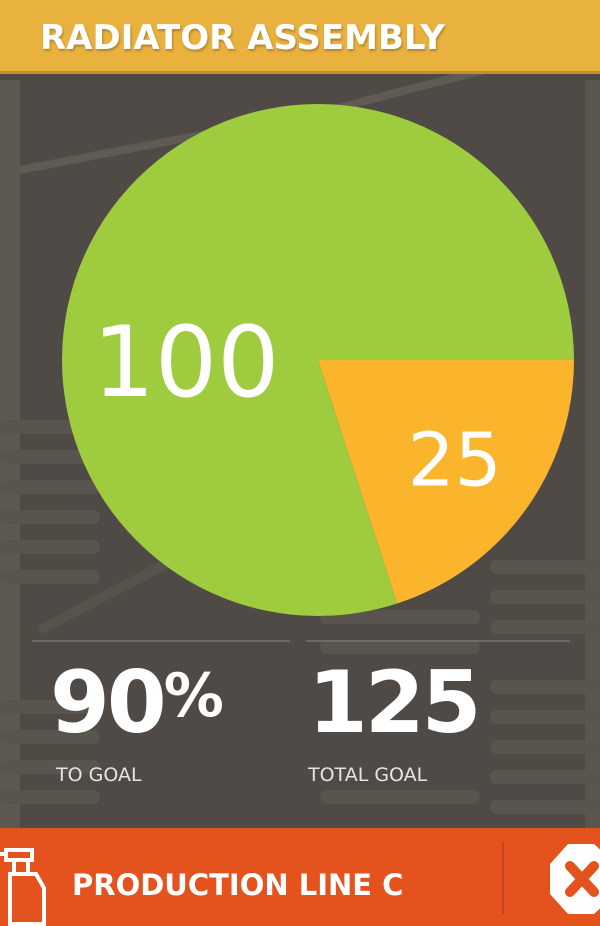 The width and height of the screenshot is (600, 926). Describe the element at coordinates (395, 703) in the screenshot. I see `total-goal-value: 125` at that location.